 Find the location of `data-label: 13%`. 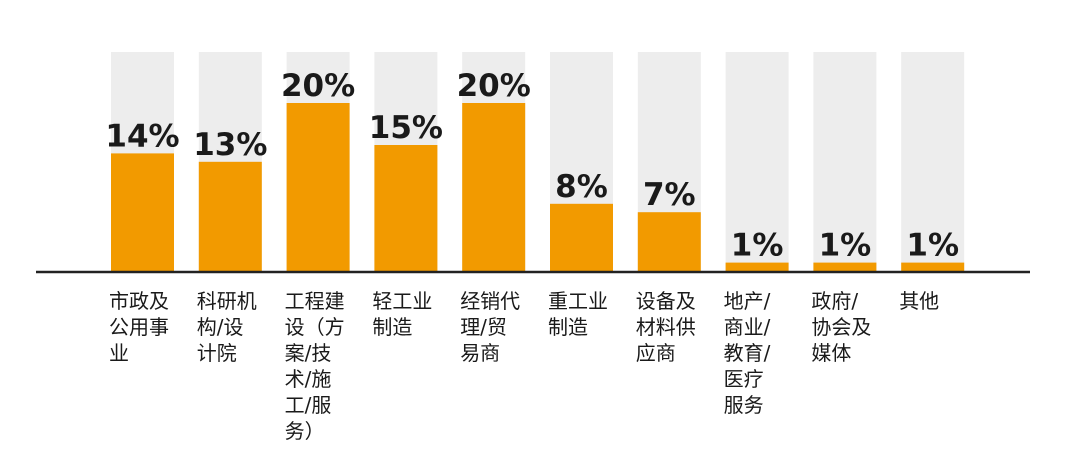

data-label: 13% is located at coordinates (230, 145).